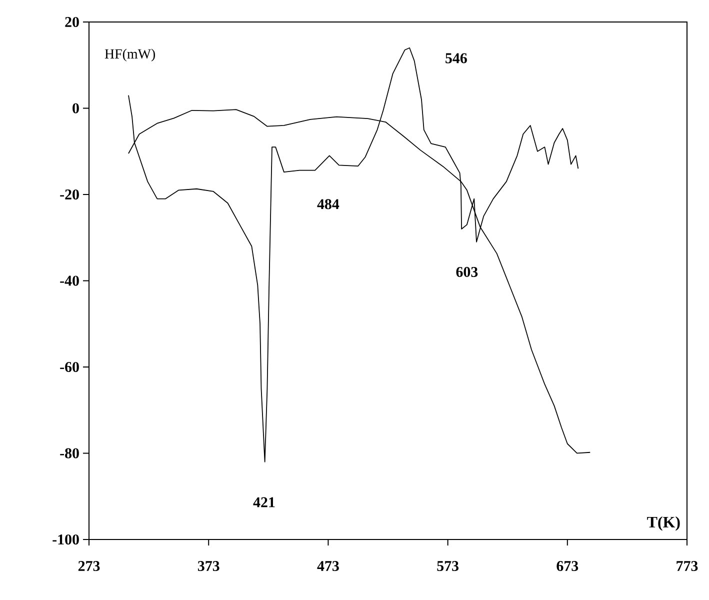 This screenshot has width=709, height=600. What do you see at coordinates (69, 453) in the screenshot?
I see `y-tick-label: -80` at bounding box center [69, 453].